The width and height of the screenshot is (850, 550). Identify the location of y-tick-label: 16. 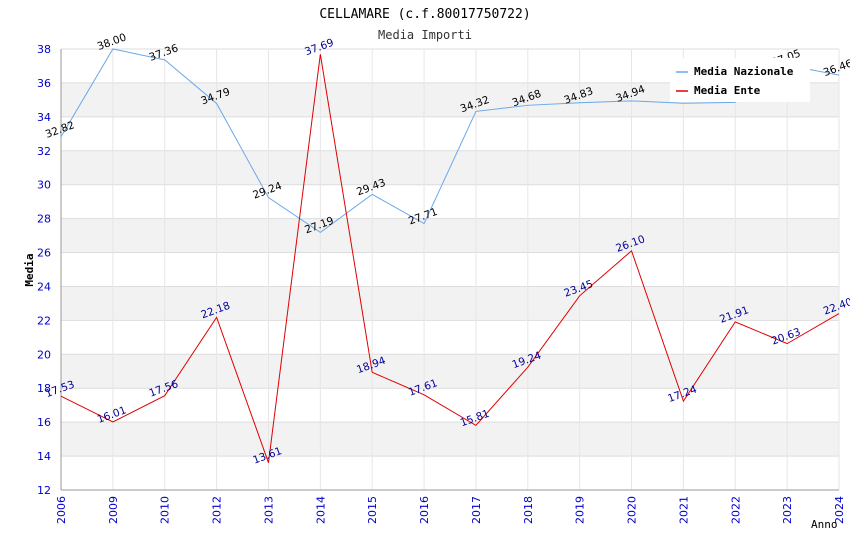
(44, 422).